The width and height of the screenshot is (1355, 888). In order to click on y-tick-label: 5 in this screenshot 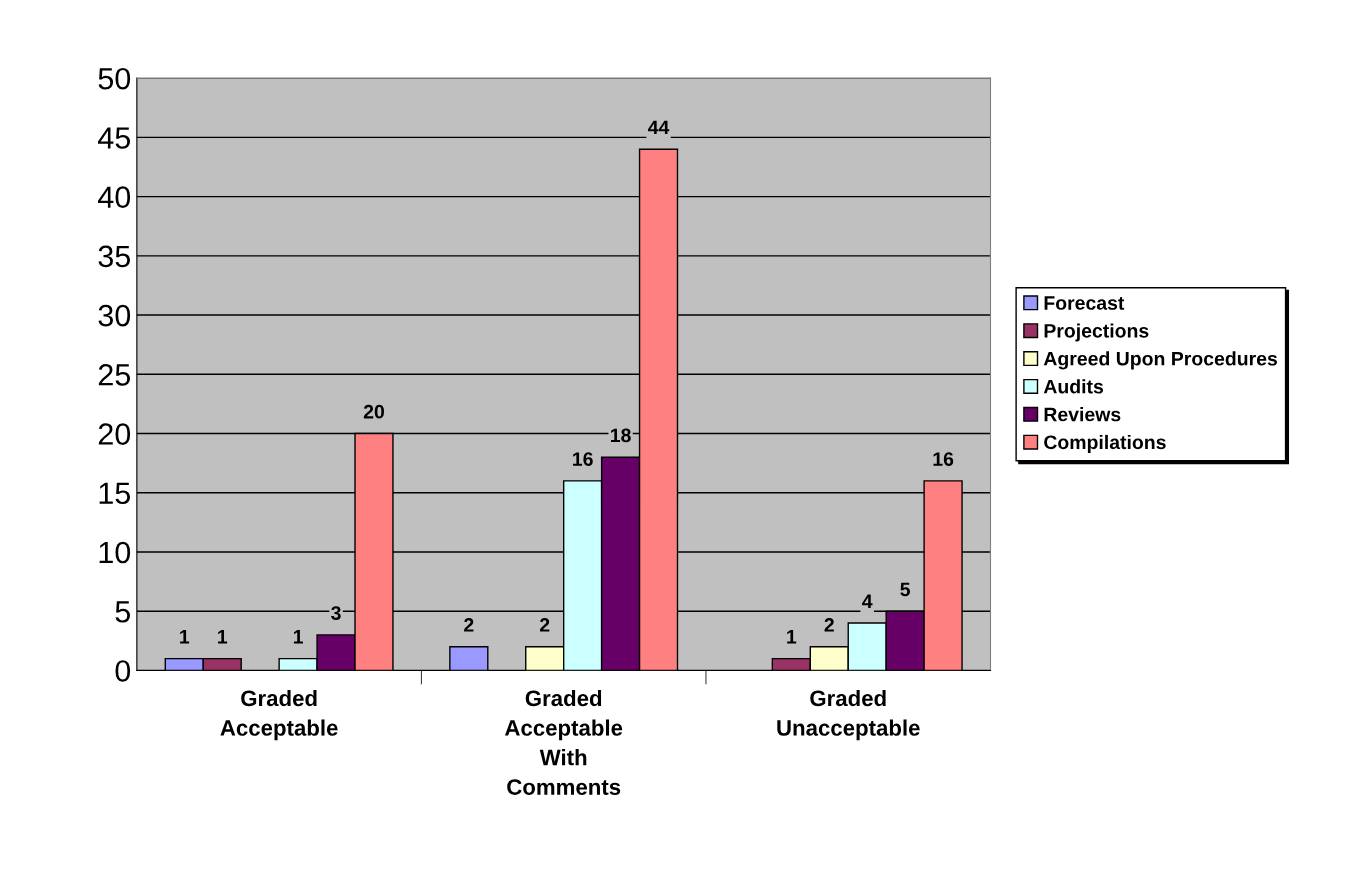, I will do `click(123, 612)`.